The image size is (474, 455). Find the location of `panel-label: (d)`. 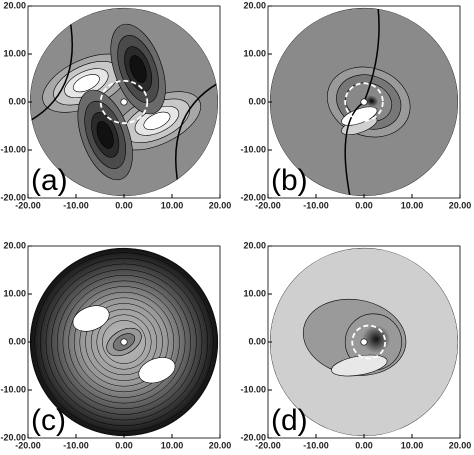

panel-label: (d) is located at coordinates (289, 420).